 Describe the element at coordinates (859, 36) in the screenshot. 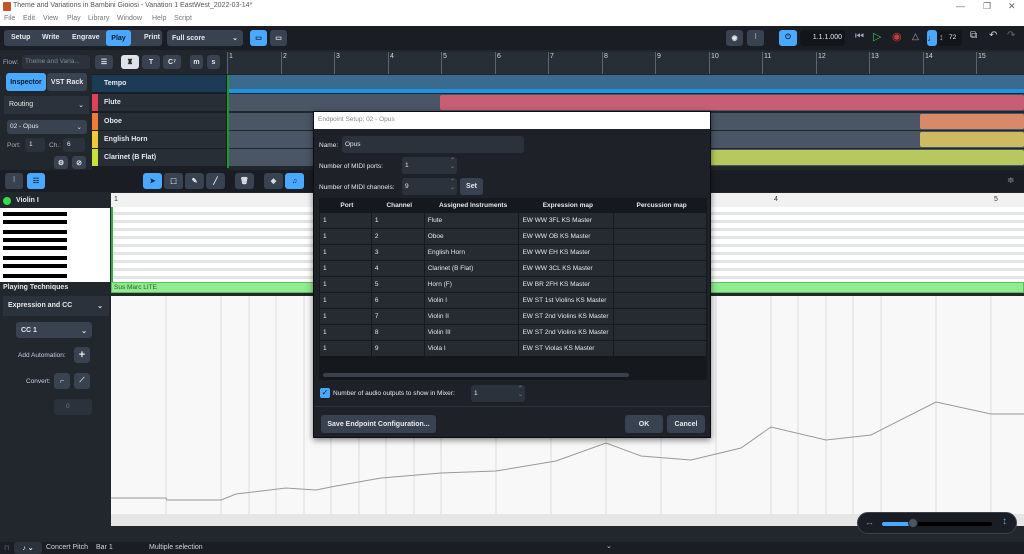

I see `rewind-icon: ⏮` at that location.